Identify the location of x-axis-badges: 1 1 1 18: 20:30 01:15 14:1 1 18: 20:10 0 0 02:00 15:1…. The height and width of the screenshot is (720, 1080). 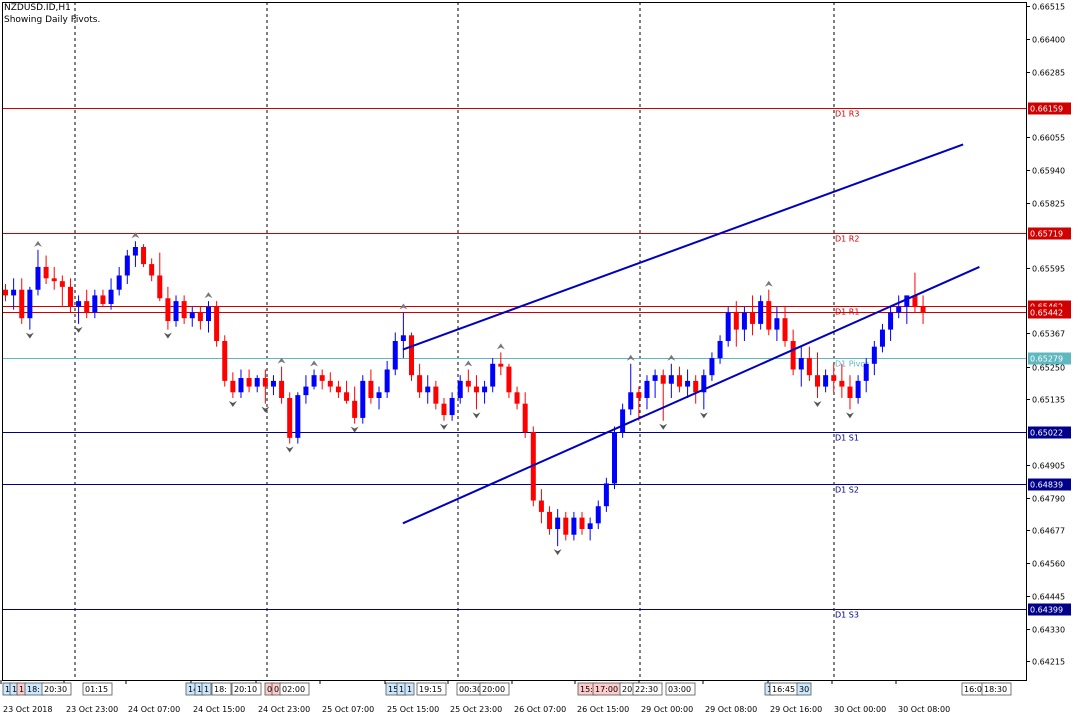
(507, 689).